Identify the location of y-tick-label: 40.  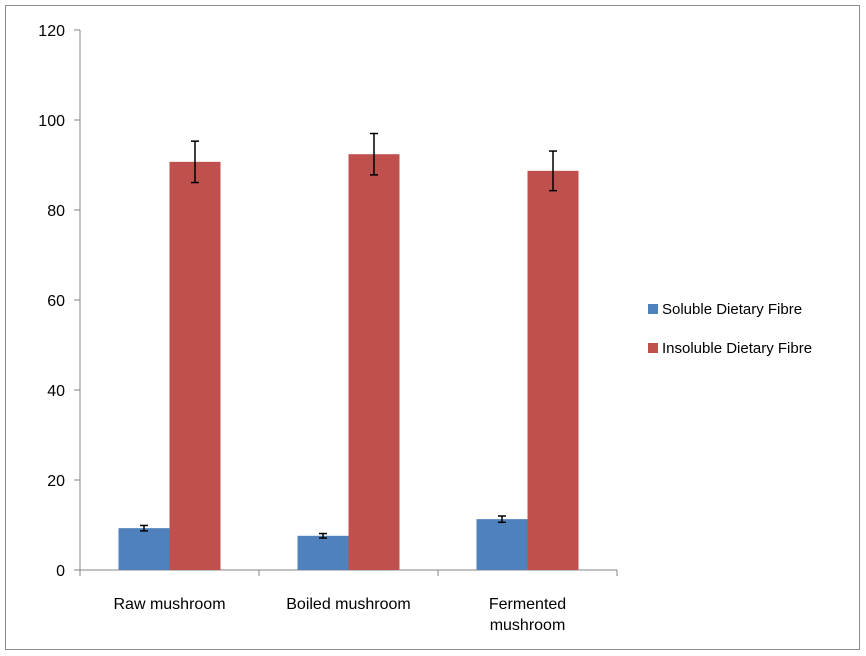
(56, 391).